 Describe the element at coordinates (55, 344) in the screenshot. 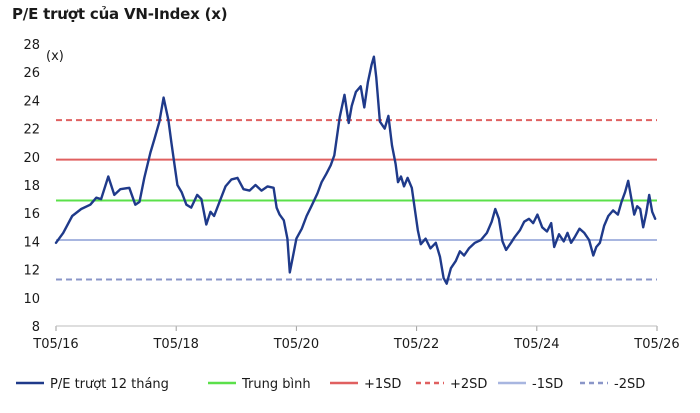

I see `x-tick-label: T05/16` at that location.